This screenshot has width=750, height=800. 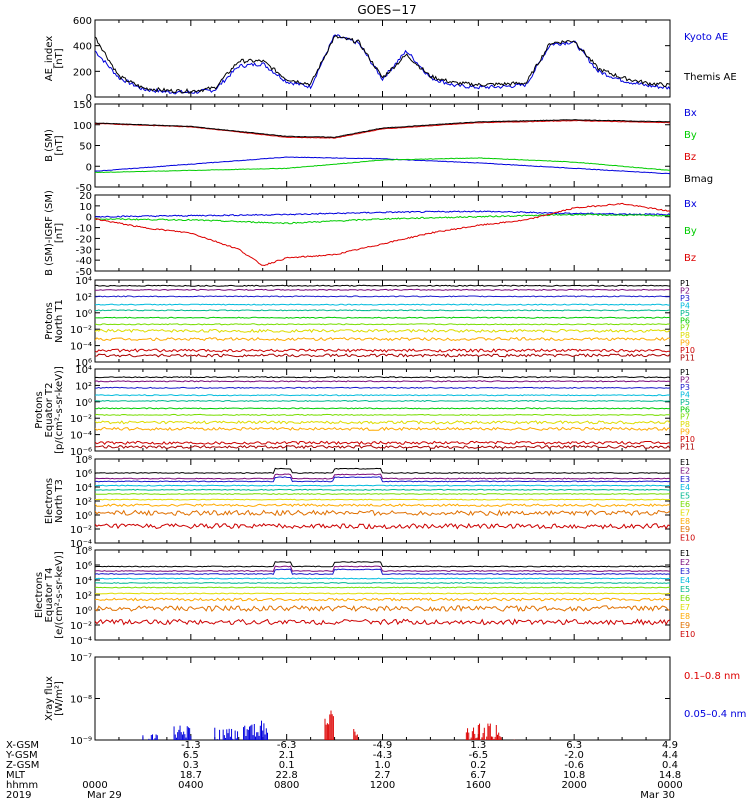 I want to click on y-tick-label: 10⁻⁹, so click(x=81, y=741).